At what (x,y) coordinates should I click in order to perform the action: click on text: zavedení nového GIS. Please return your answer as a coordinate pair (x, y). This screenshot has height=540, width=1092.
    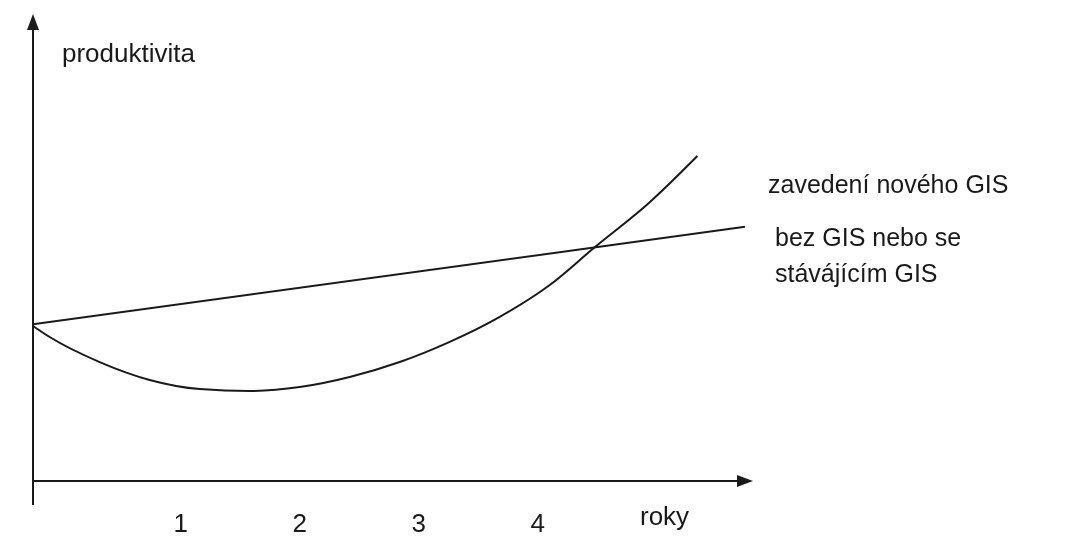
    Looking at the image, I should click on (888, 184).